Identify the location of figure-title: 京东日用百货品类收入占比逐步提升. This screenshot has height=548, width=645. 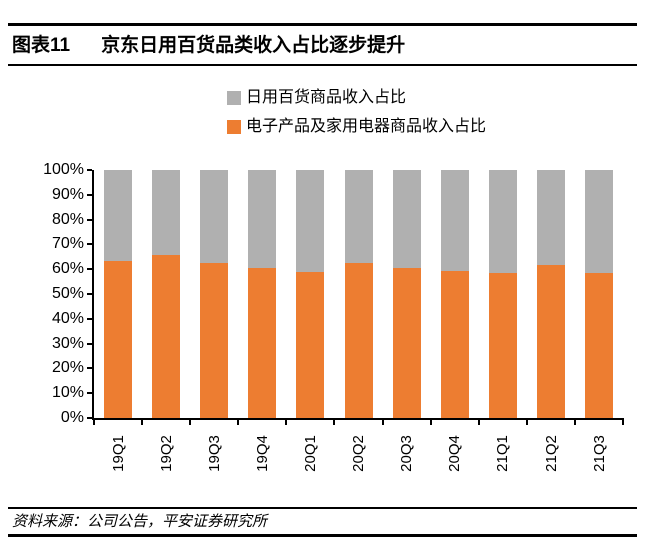
(253, 45).